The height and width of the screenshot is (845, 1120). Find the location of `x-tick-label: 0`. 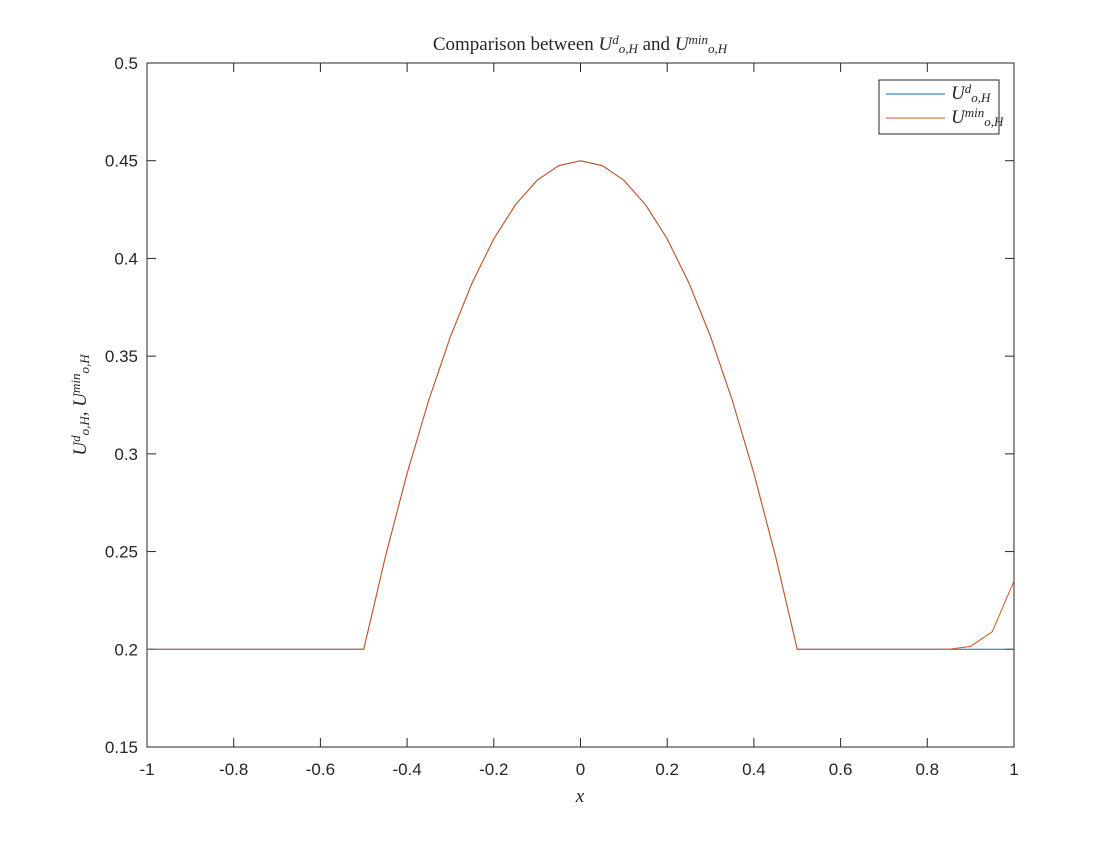

x-tick-label: 0 is located at coordinates (580, 769).